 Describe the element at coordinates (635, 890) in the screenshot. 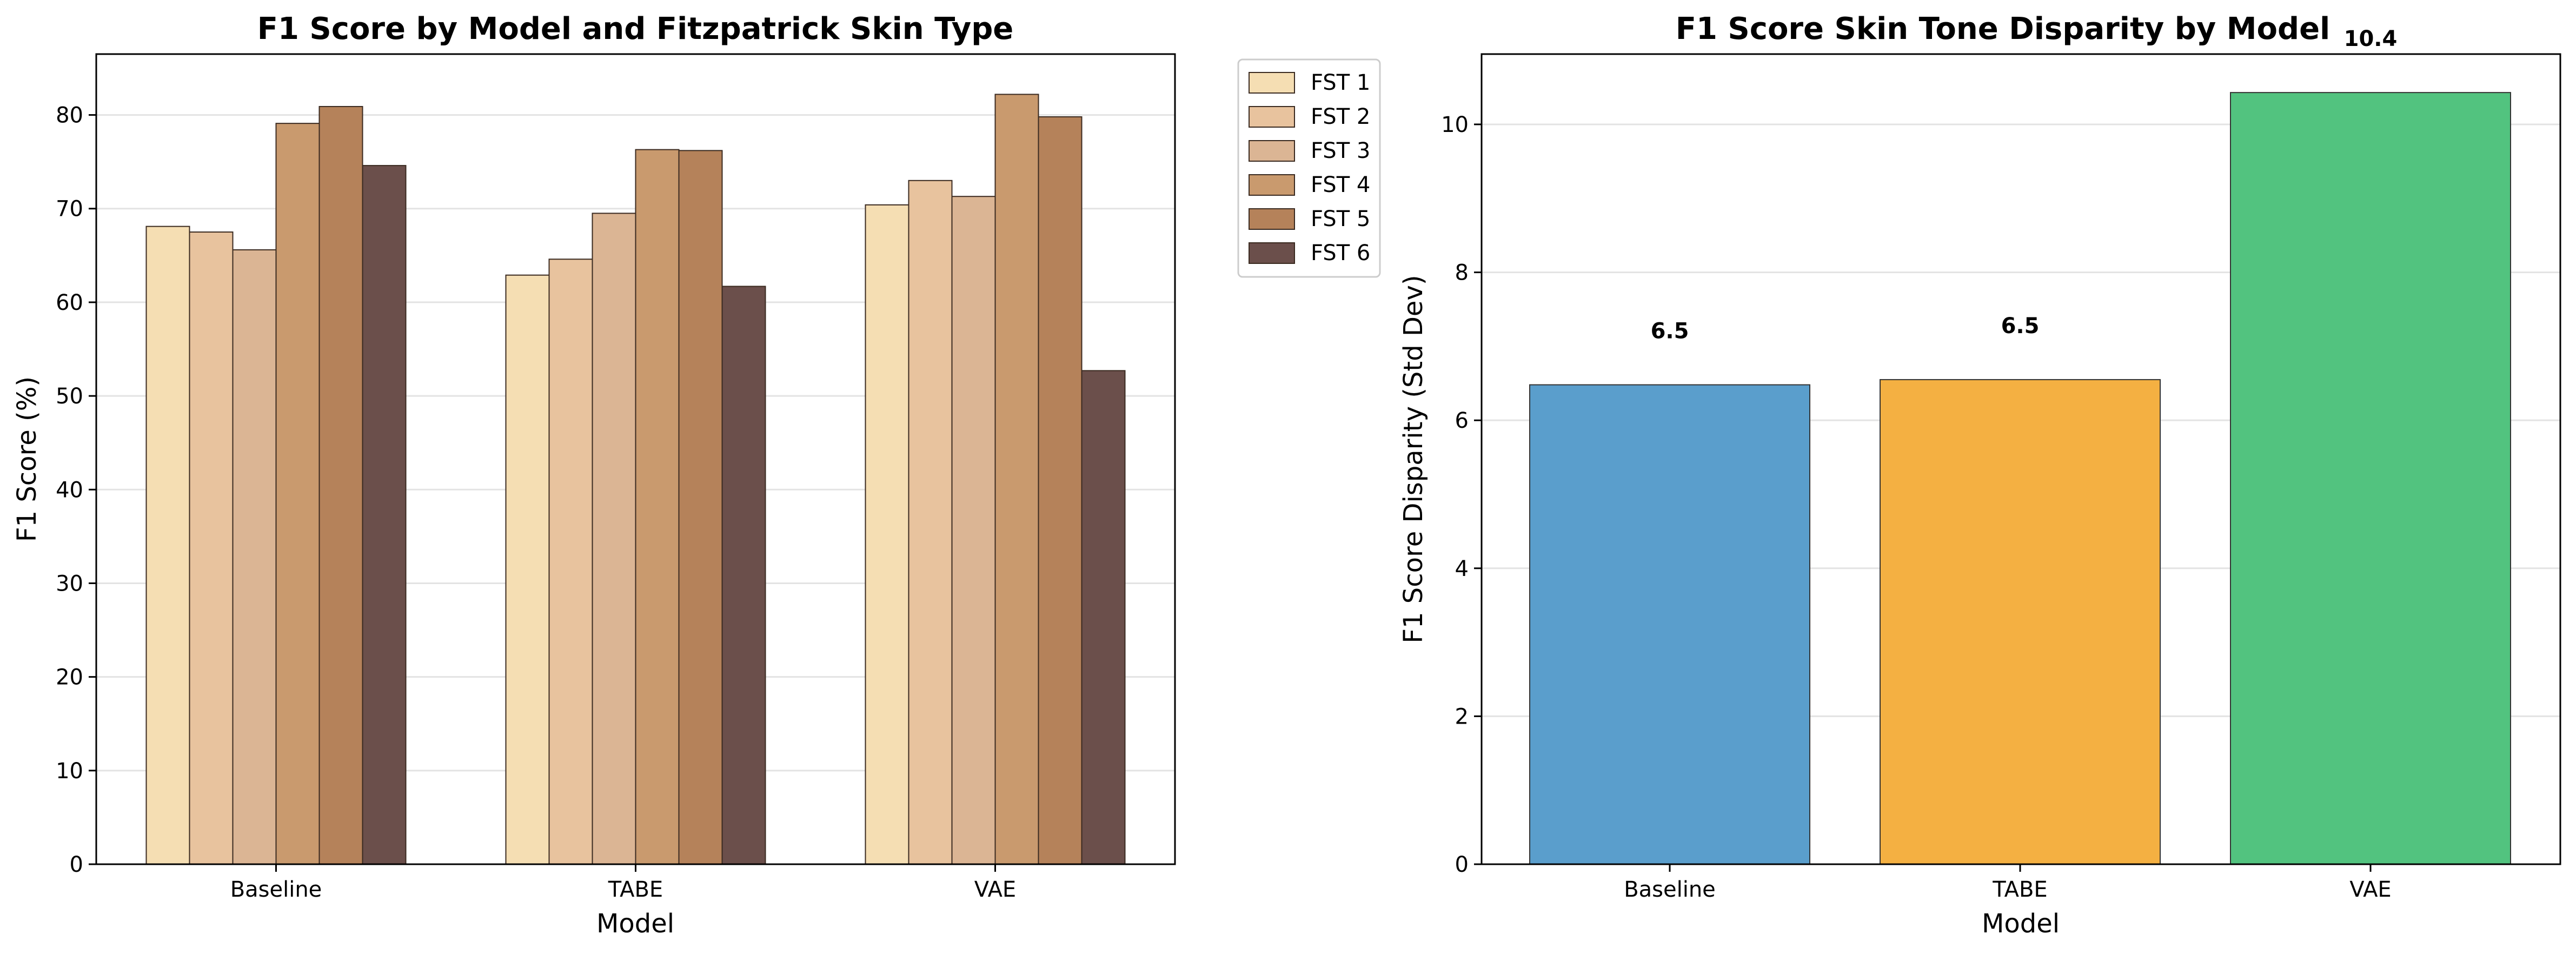

I see `chart1-x-tick-label: TABE` at that location.